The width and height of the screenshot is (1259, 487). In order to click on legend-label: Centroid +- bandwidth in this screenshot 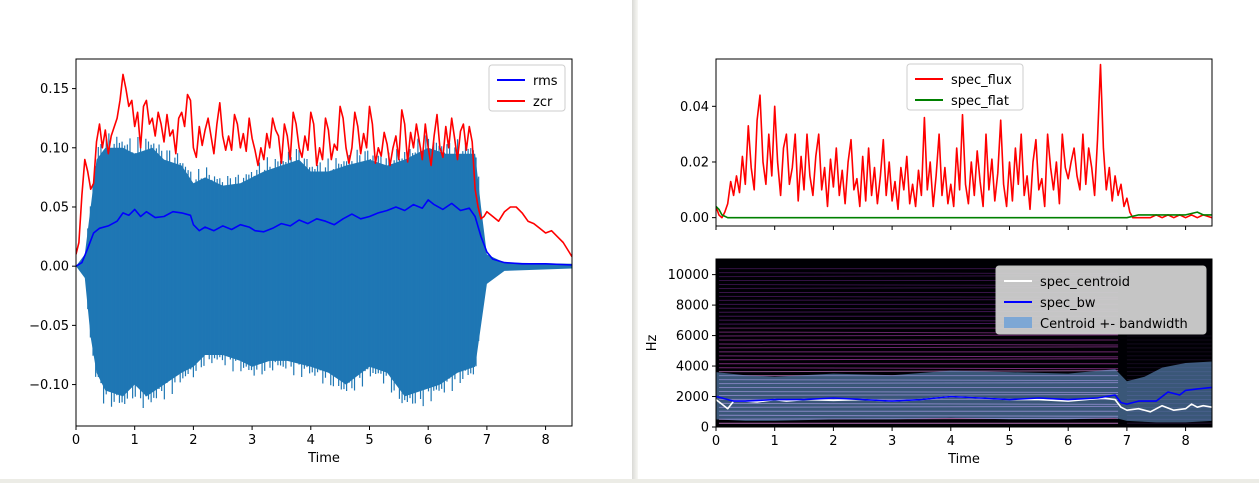, I will do `click(1114, 324)`.